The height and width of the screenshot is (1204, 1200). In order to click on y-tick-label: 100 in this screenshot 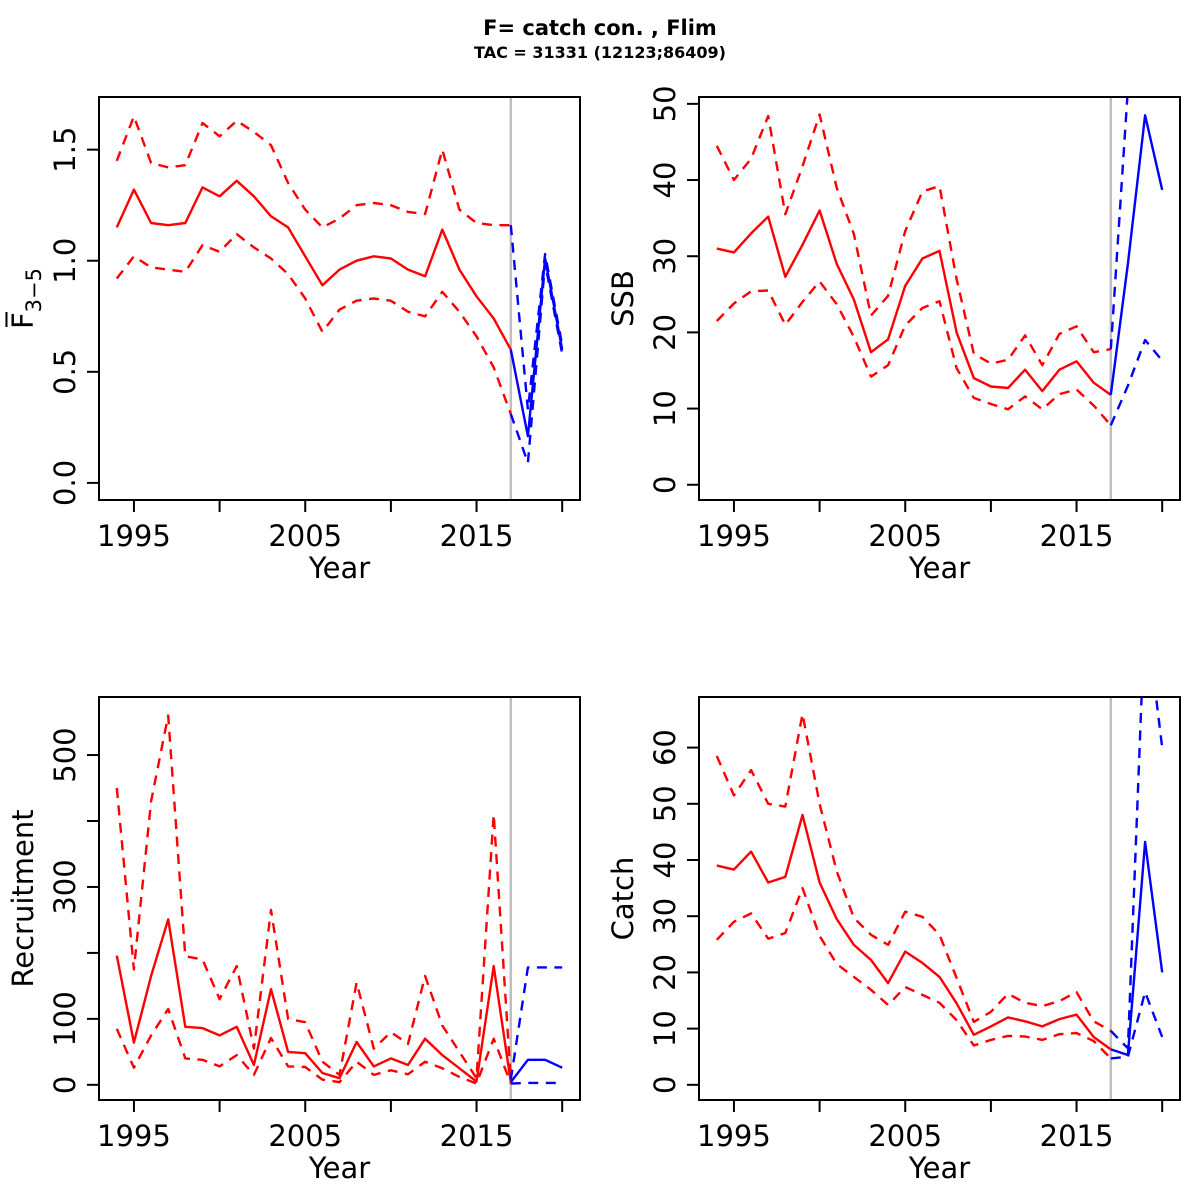, I will do `click(65, 1018)`.